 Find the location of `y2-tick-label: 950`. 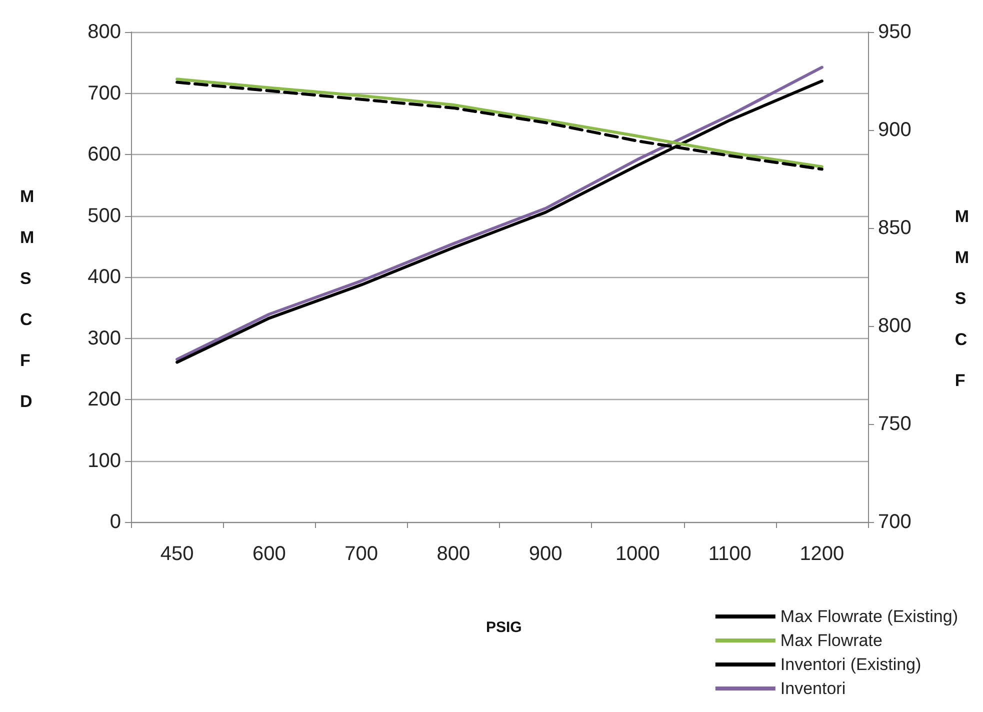

y2-tick-label: 950 is located at coordinates (895, 32).